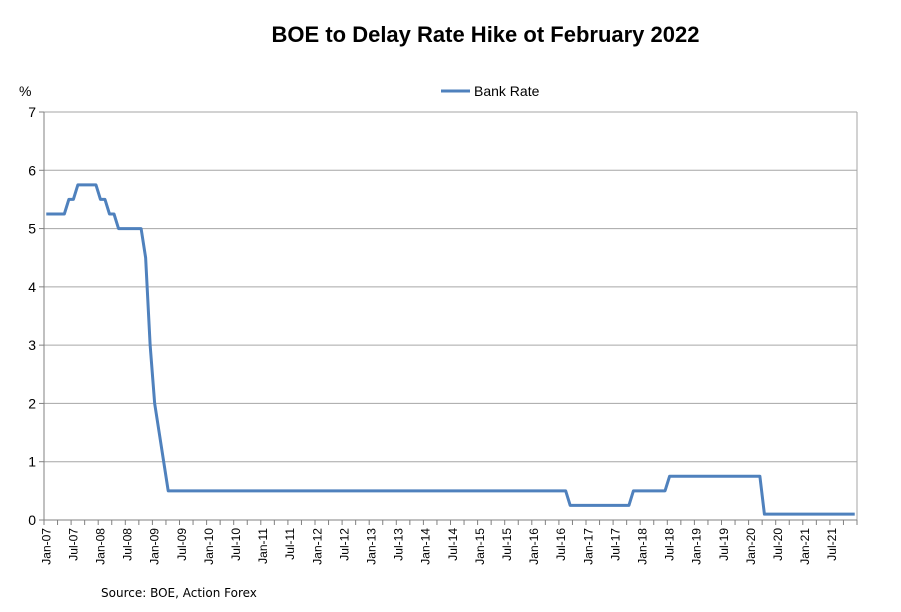 This screenshot has height=612, width=901. What do you see at coordinates (179, 593) in the screenshot?
I see `chart-source-note: Source: BOE, Action Forex` at bounding box center [179, 593].